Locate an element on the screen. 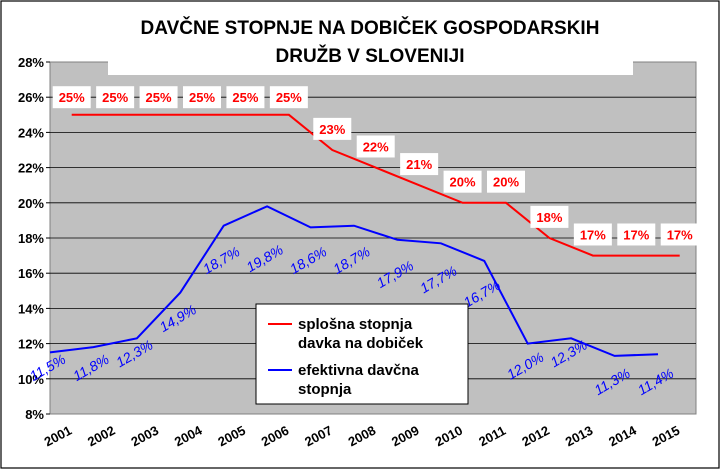 The height and width of the screenshot is (474, 720). y-tick-label: 18% is located at coordinates (31, 238).